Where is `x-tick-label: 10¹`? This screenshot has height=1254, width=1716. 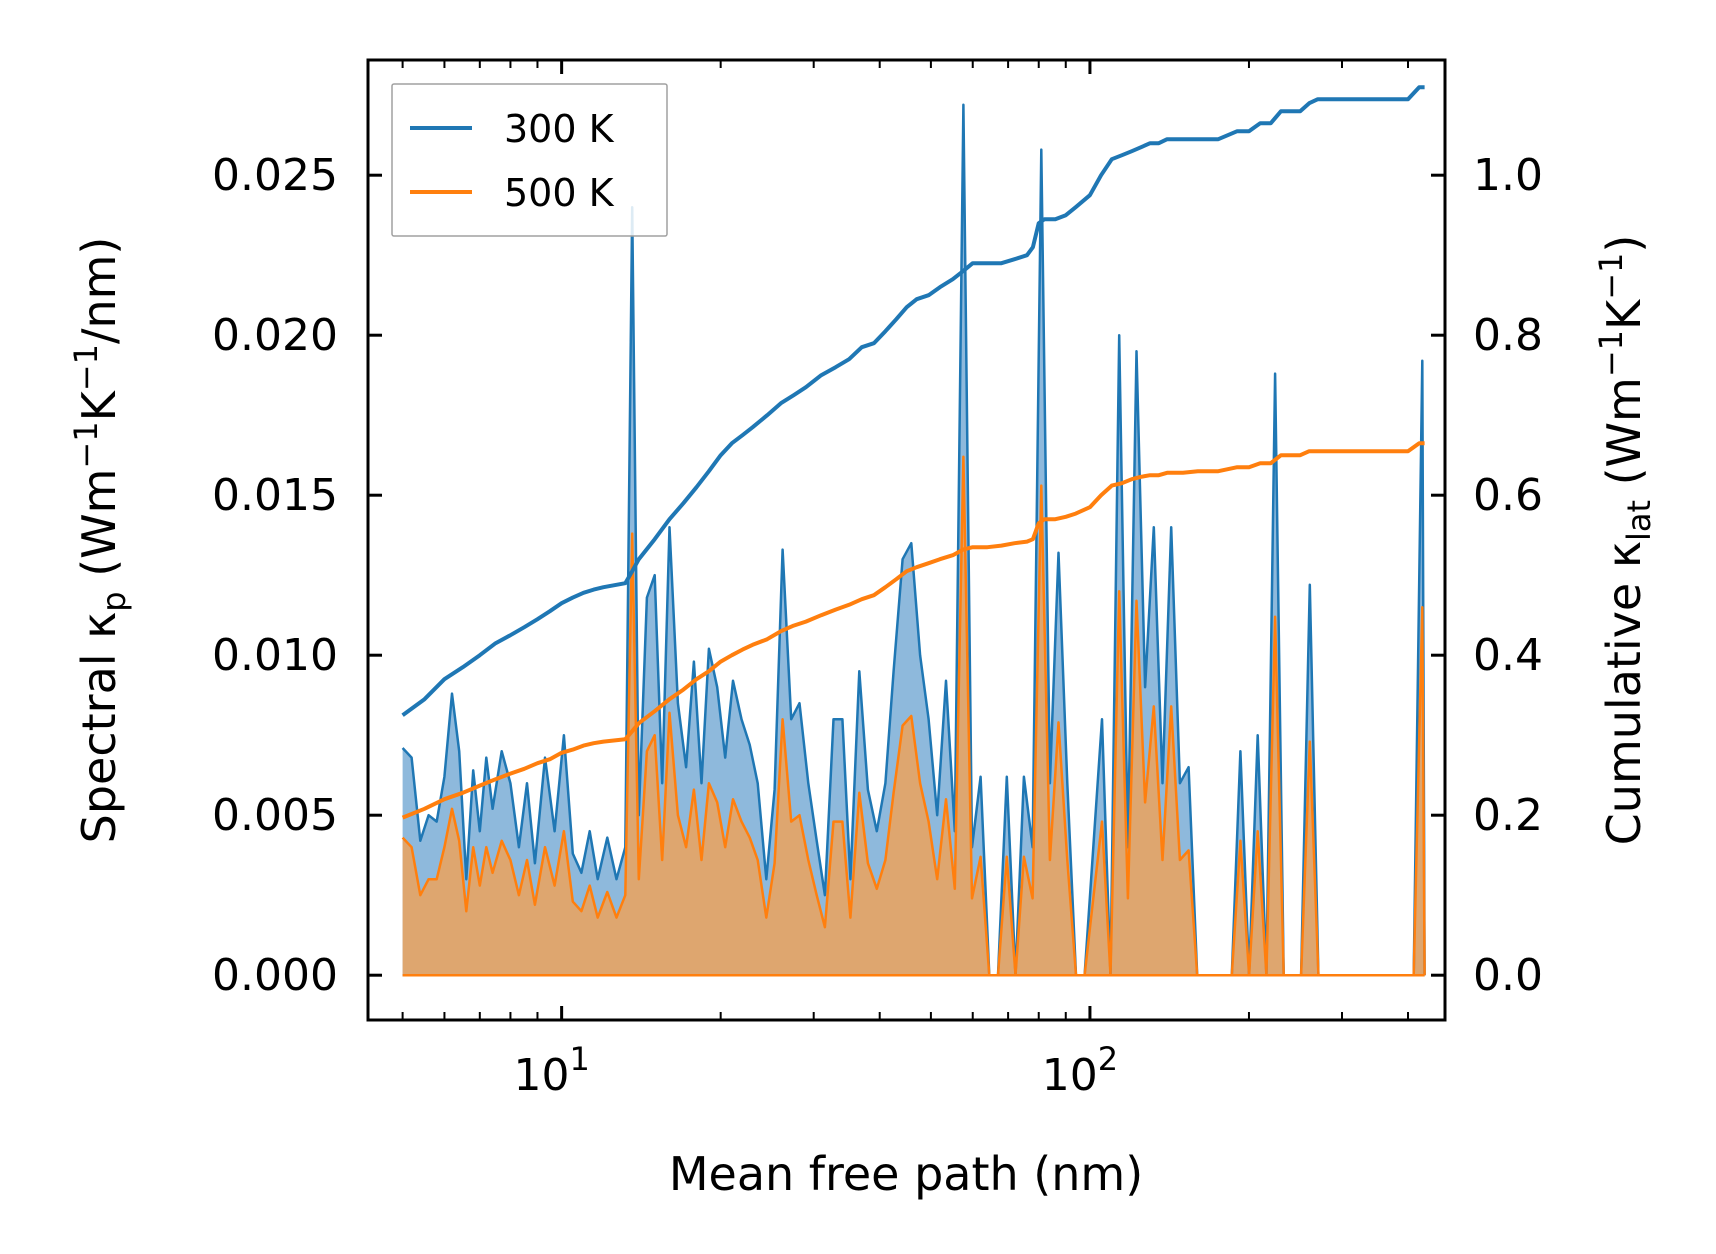 x-tick-label: 10¹ is located at coordinates (551, 1070).